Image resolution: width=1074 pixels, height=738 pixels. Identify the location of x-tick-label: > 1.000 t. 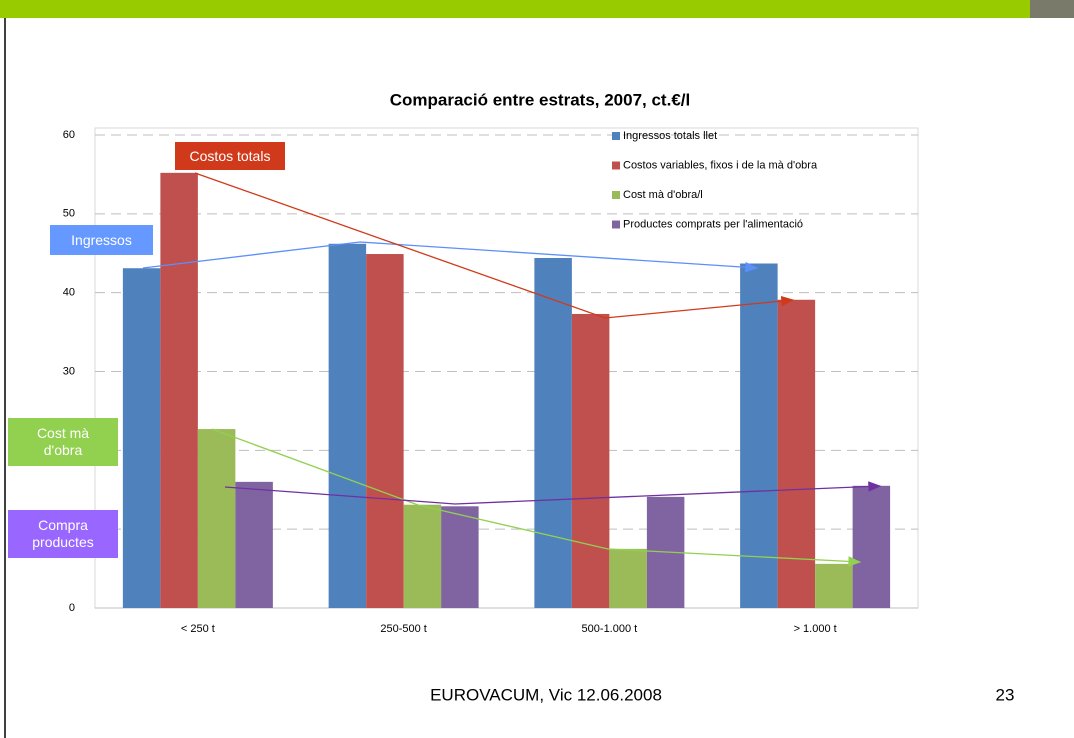
(815, 629).